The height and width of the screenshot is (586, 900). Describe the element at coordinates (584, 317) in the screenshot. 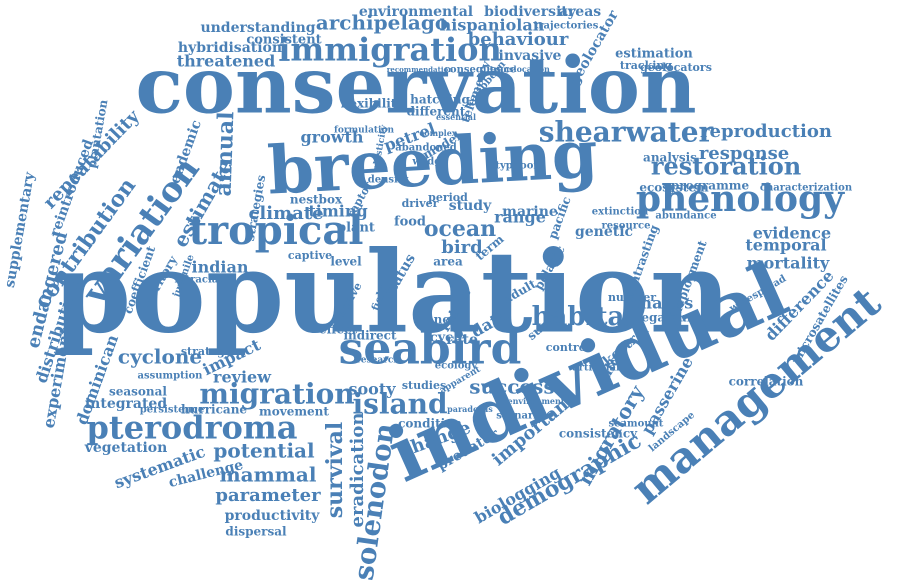

I see `word-habitat: habitat` at that location.